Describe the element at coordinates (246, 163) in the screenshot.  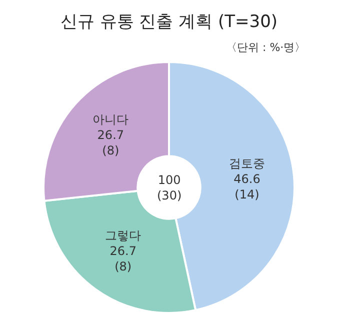
I see `slice-label: 검토중` at that location.